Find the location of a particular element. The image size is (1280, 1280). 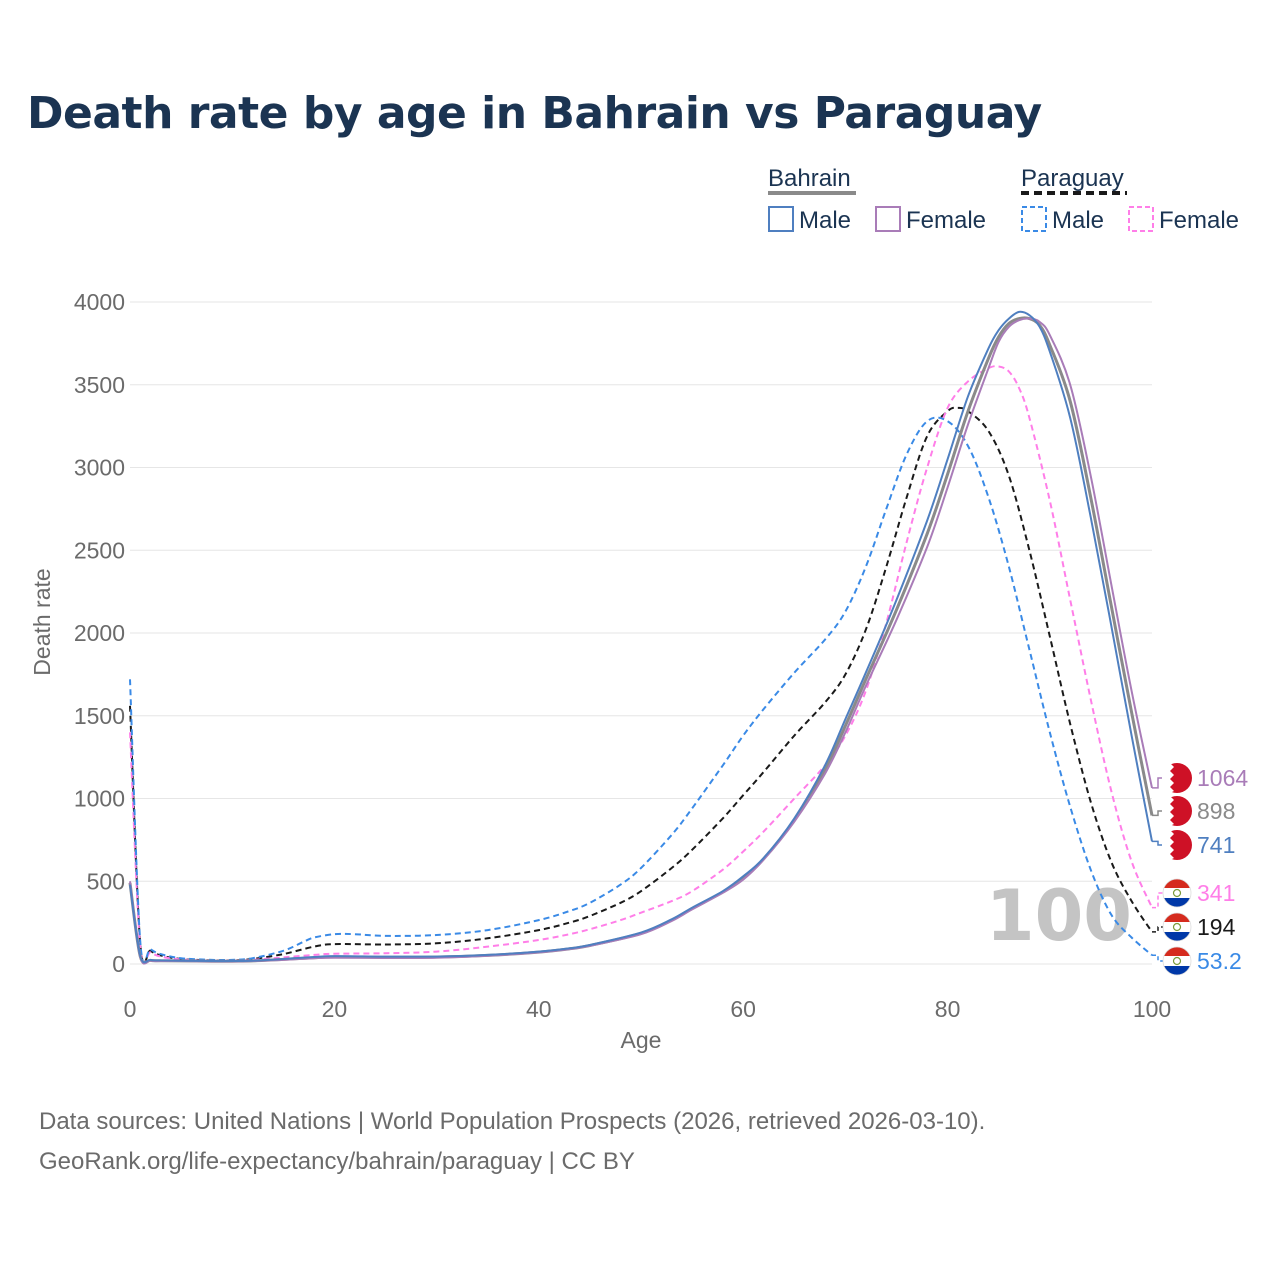

y-tick-label: 3500 is located at coordinates (99, 385).